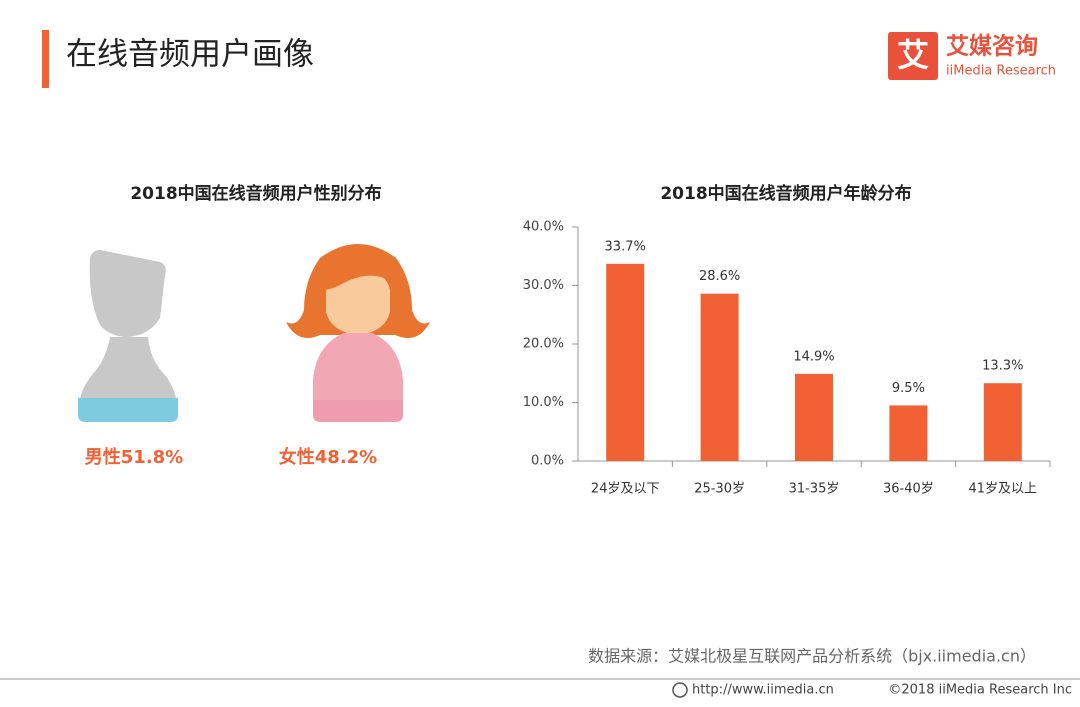 The width and height of the screenshot is (1080, 707). What do you see at coordinates (255, 193) in the screenshot?
I see `chart-title: 2018中国在线音频用户性别分布` at bounding box center [255, 193].